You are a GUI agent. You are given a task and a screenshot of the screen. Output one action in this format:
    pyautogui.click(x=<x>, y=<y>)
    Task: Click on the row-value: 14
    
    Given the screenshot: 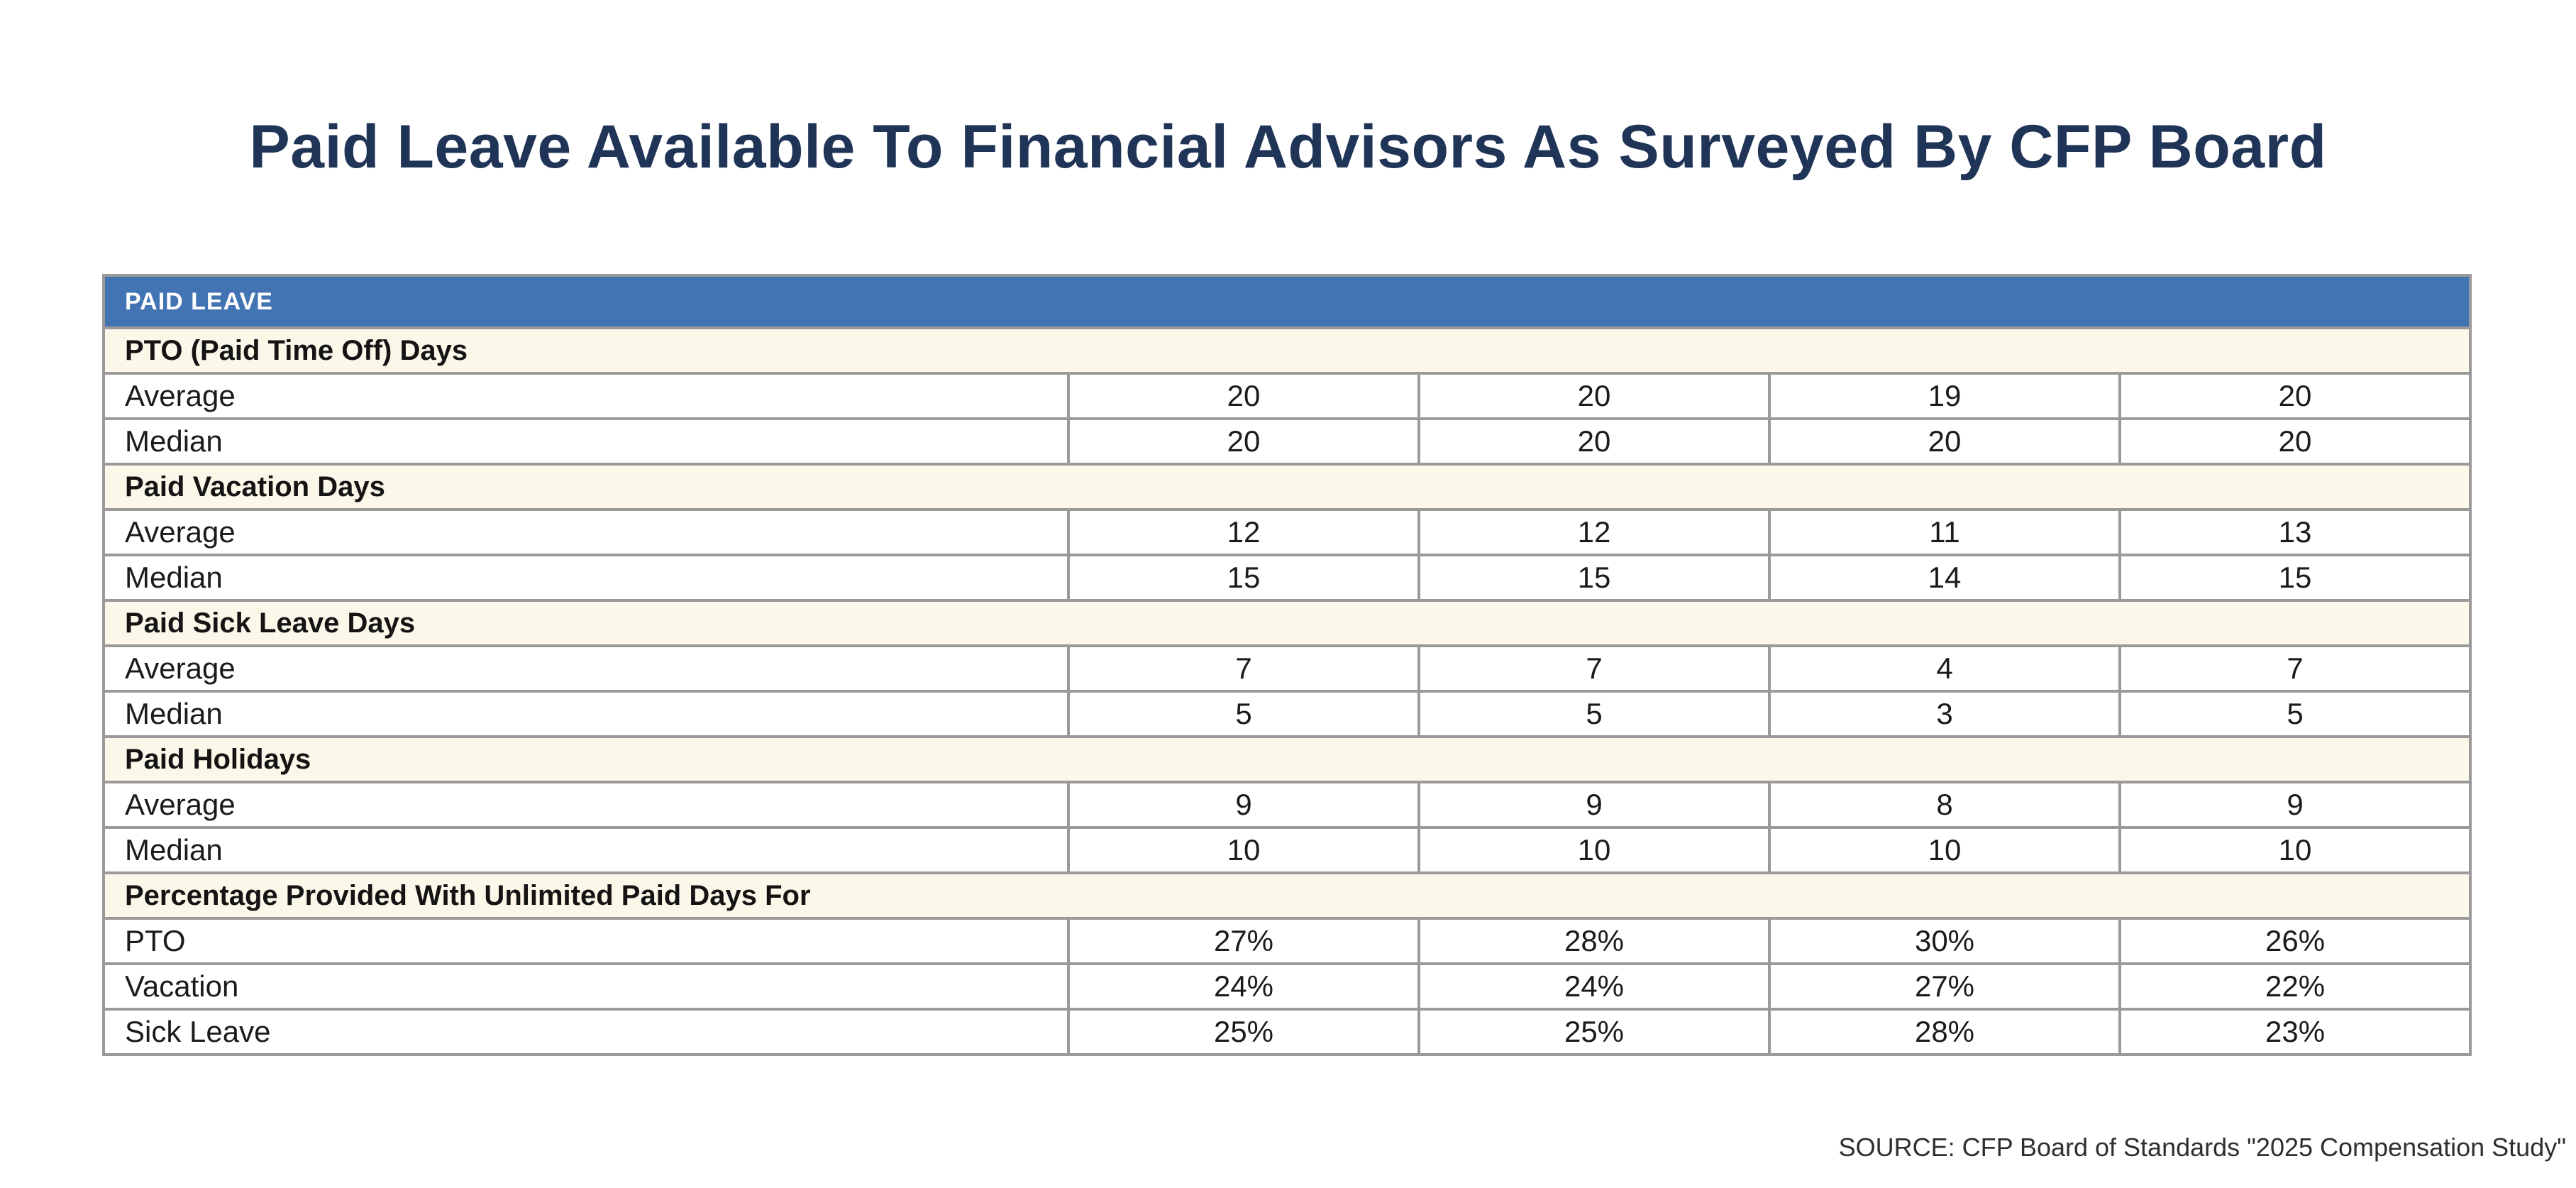 What is the action you would take?
    pyautogui.click(x=1944, y=578)
    